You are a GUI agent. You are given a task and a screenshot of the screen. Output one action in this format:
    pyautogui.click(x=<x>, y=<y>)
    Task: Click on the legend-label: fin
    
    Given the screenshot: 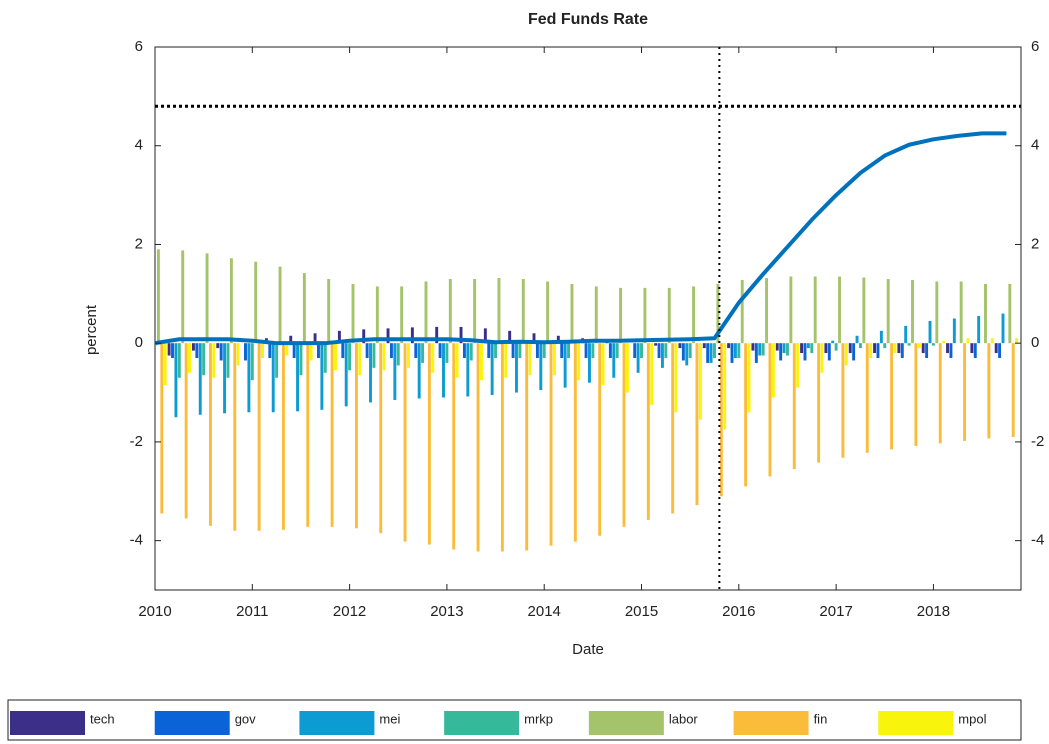 What is the action you would take?
    pyautogui.click(x=821, y=718)
    